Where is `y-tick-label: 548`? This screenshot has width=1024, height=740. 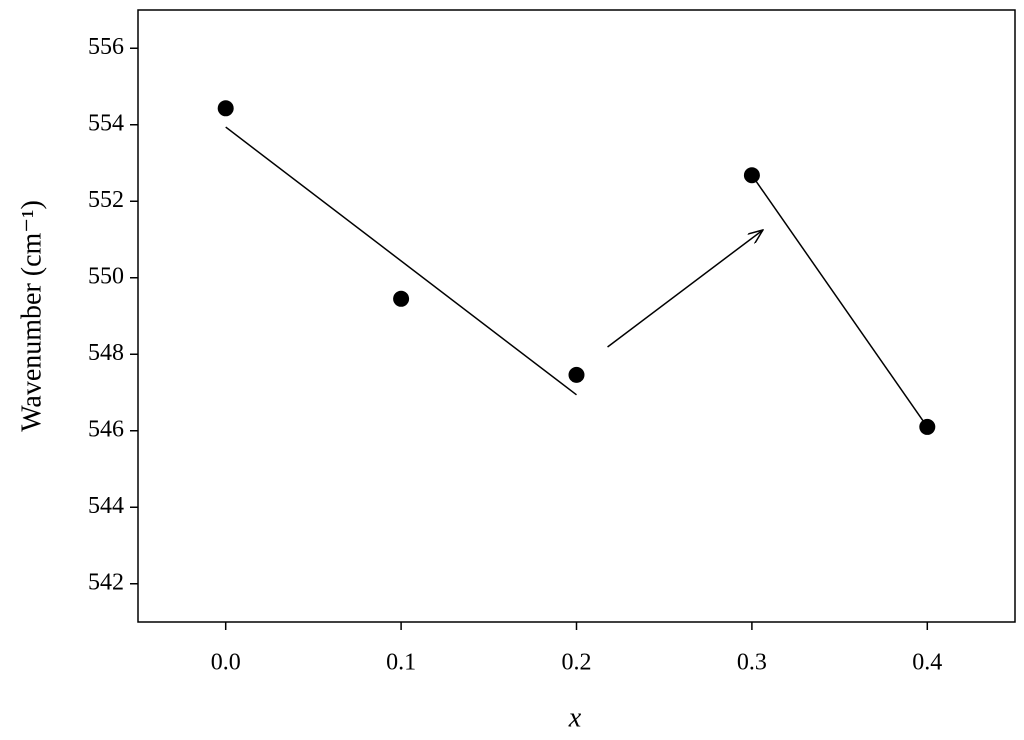 y-tick-label: 548 is located at coordinates (106, 353).